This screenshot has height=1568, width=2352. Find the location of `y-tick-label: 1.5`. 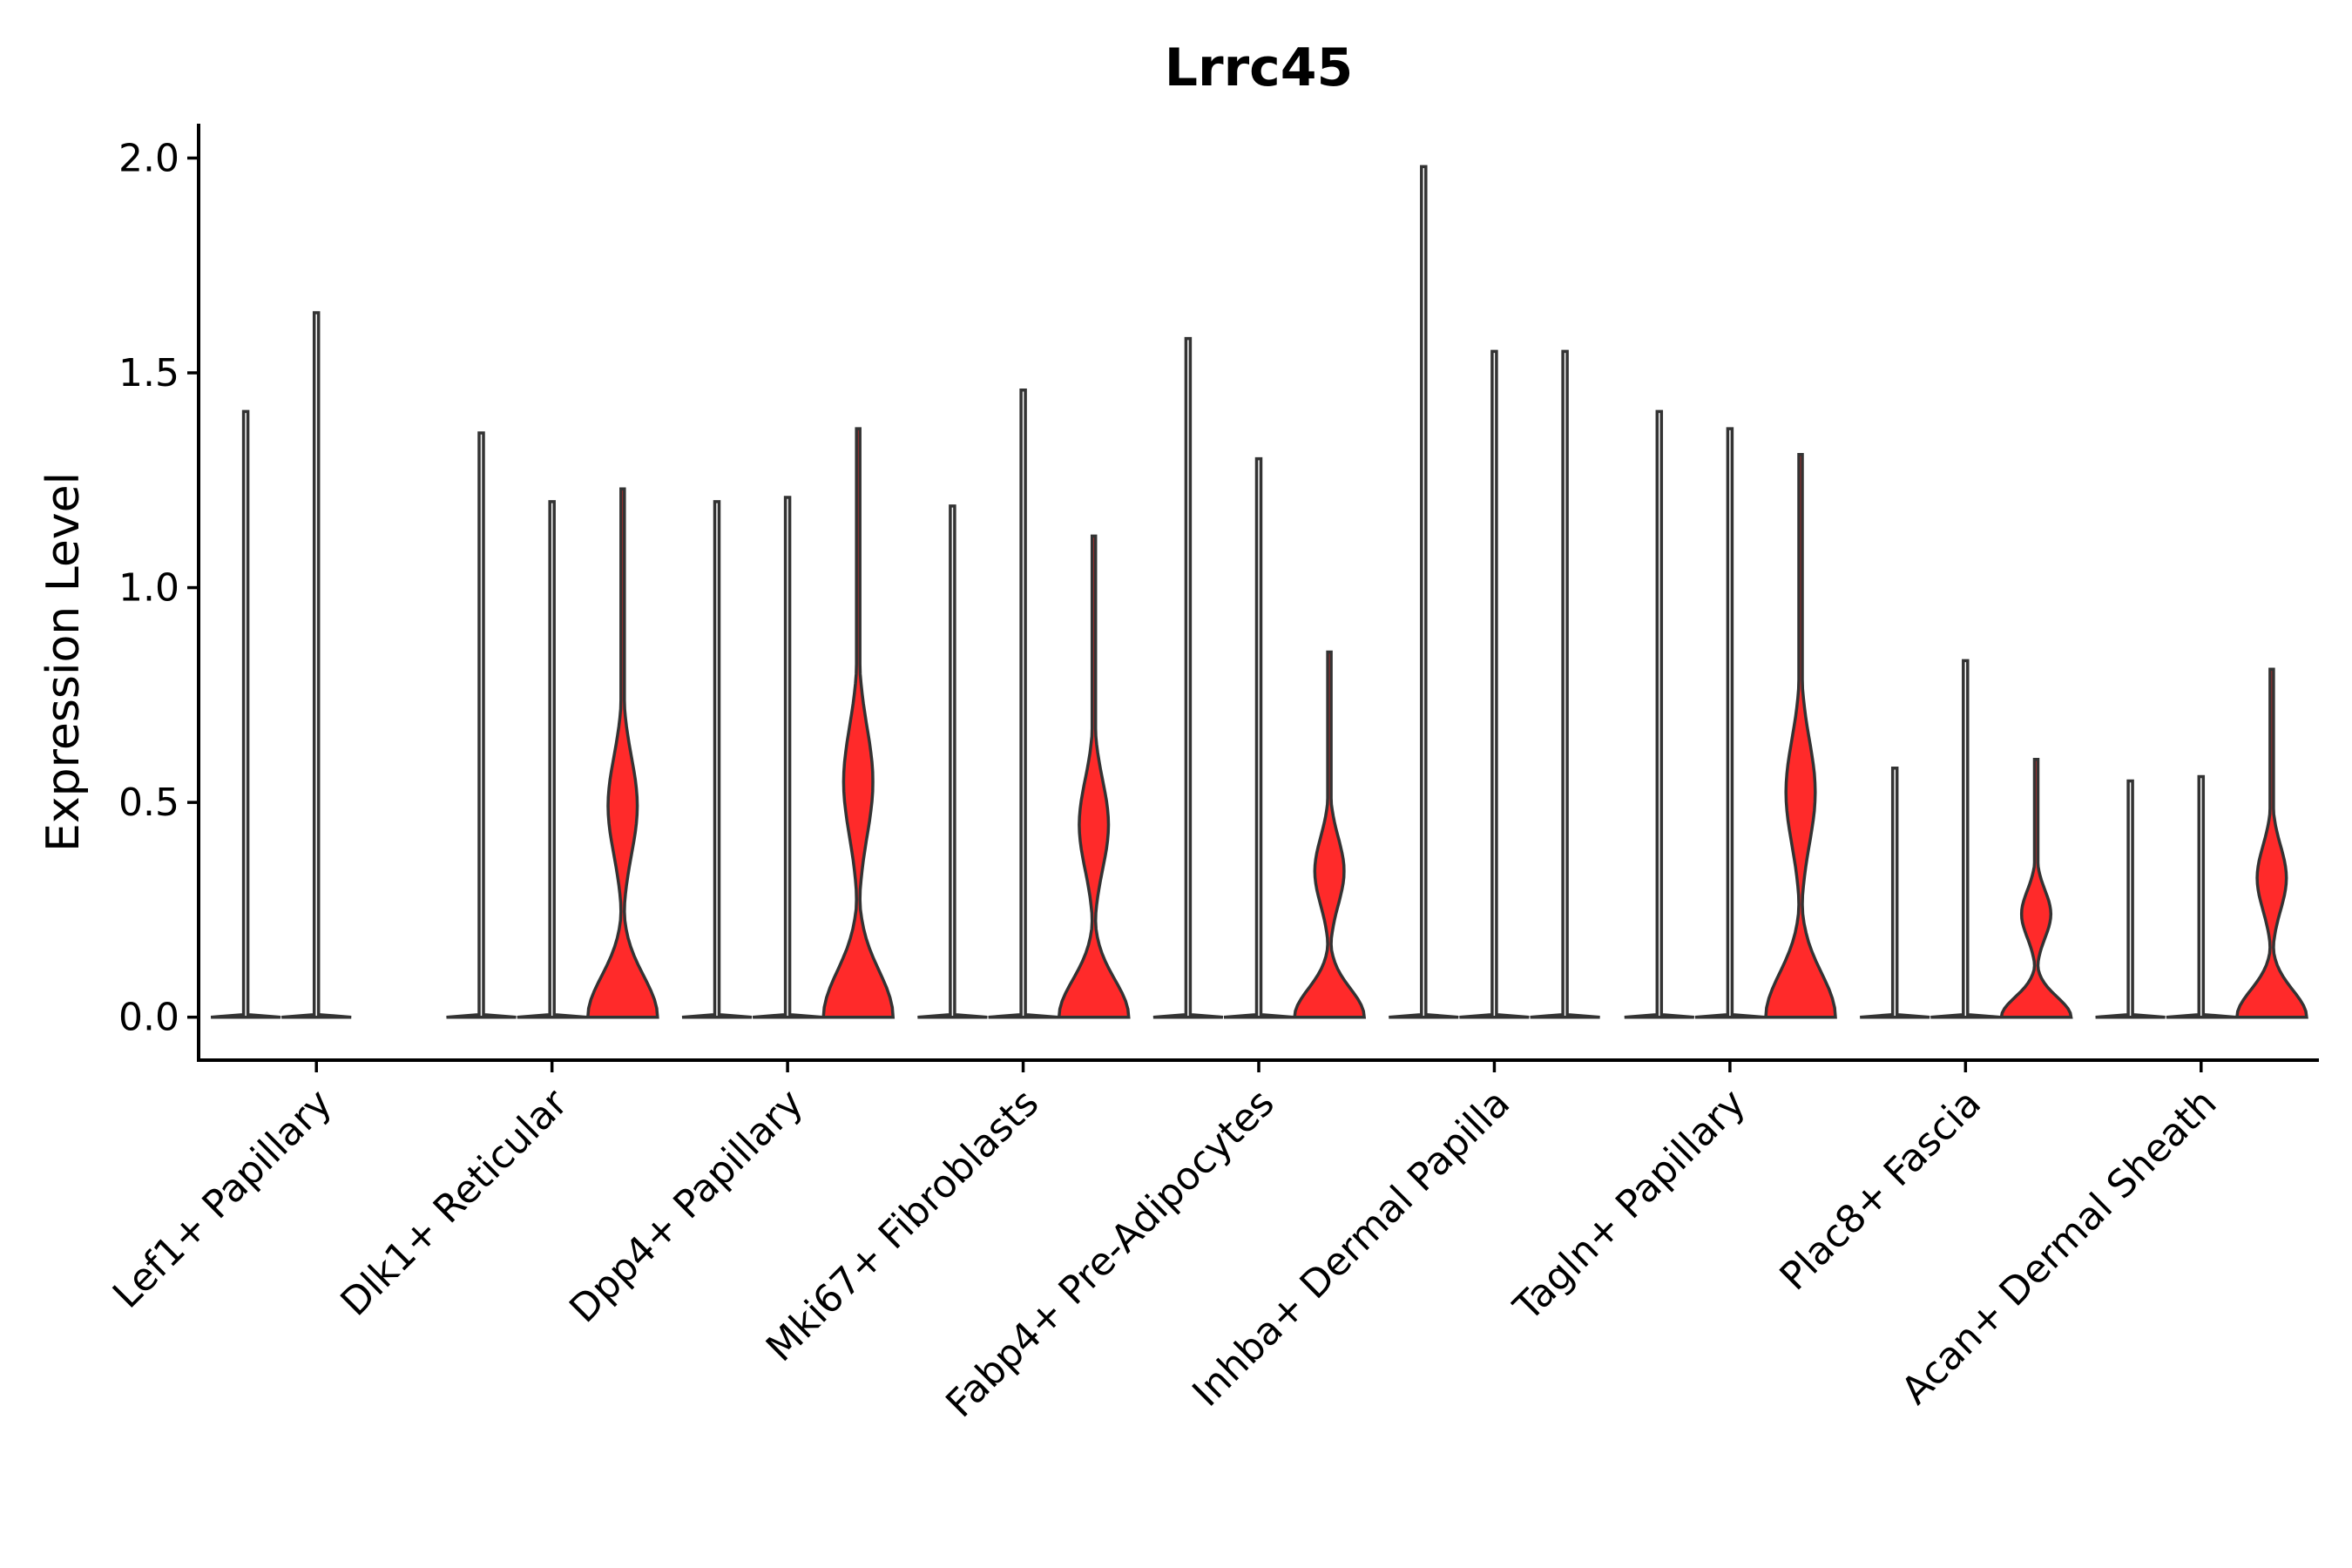

y-tick-label: 1.5 is located at coordinates (148, 373).